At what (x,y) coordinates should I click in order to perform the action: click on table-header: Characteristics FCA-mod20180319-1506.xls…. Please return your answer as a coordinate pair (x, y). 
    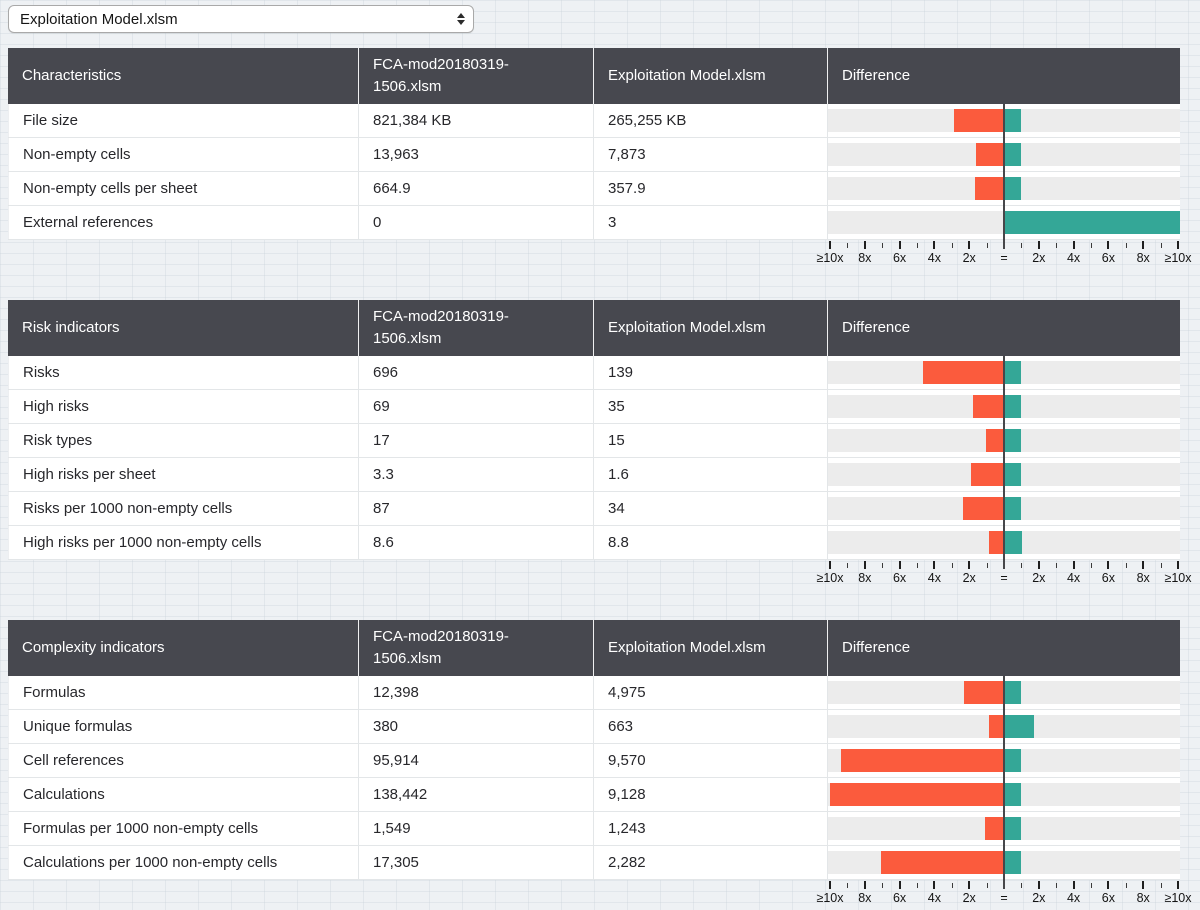
    Looking at the image, I should click on (594, 76).